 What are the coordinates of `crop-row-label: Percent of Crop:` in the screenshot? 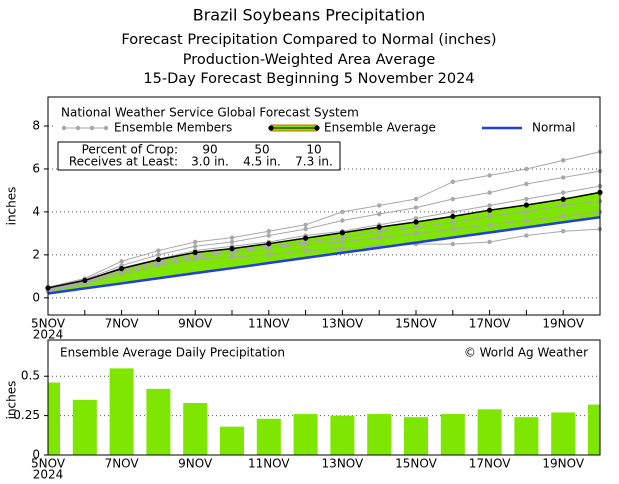 It's located at (130, 150).